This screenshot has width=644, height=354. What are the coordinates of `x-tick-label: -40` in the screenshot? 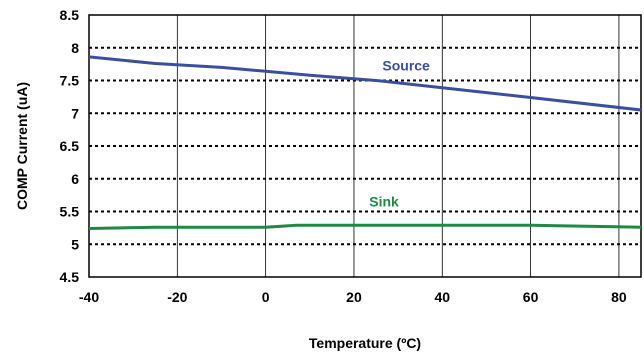 It's located at (89, 297).